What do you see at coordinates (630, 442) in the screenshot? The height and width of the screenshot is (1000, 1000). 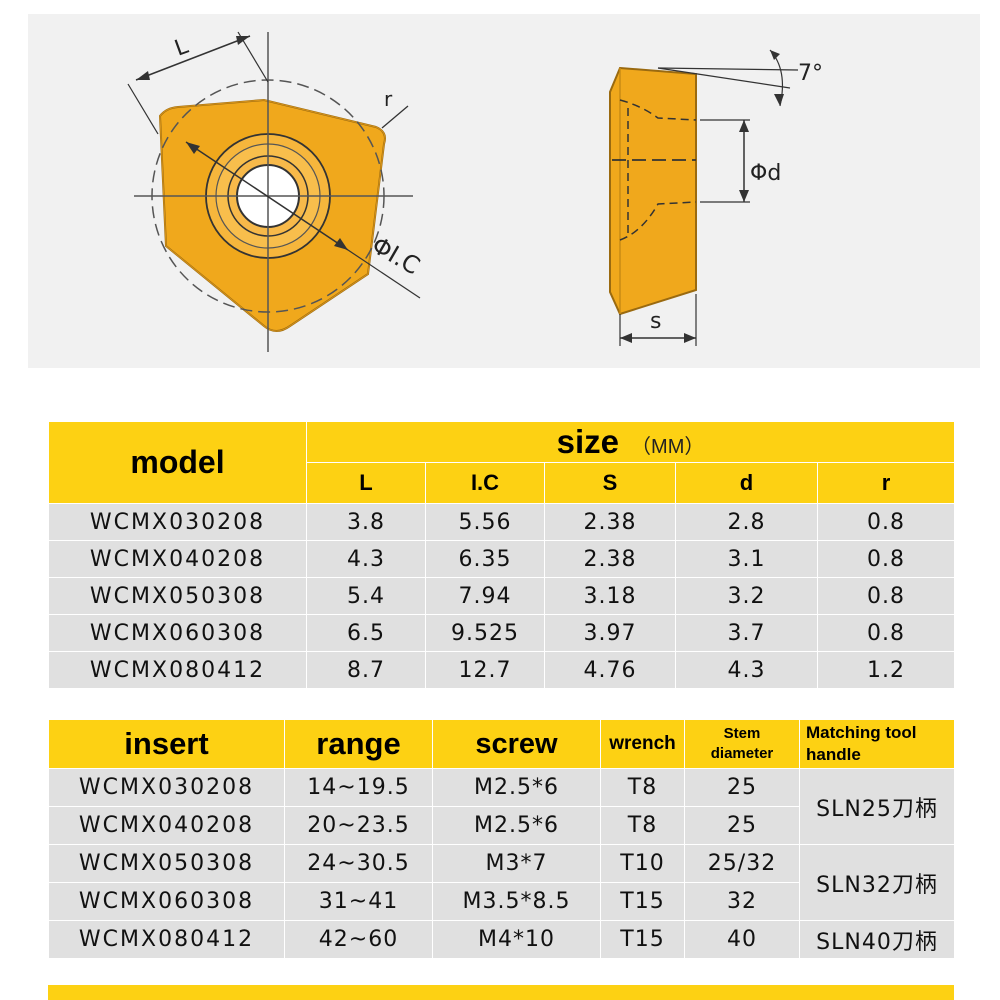 I see `size-header: size （MM）` at bounding box center [630, 442].